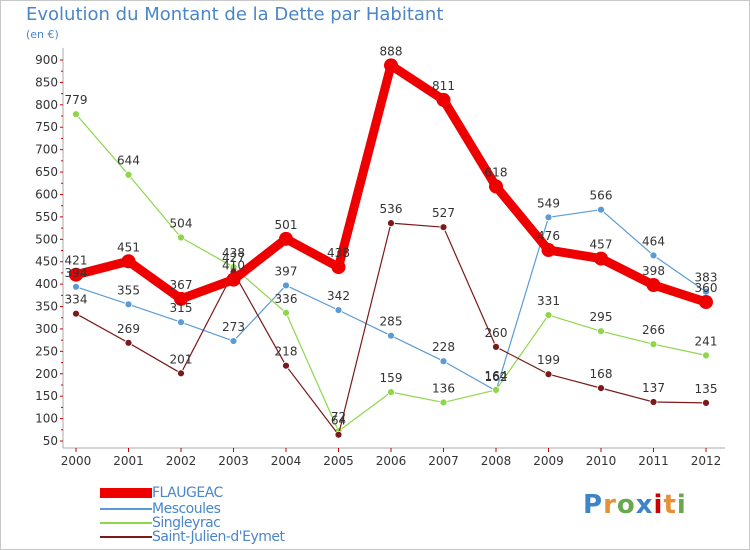 This screenshot has width=750, height=550. I want to click on data-label: 888, so click(391, 51).